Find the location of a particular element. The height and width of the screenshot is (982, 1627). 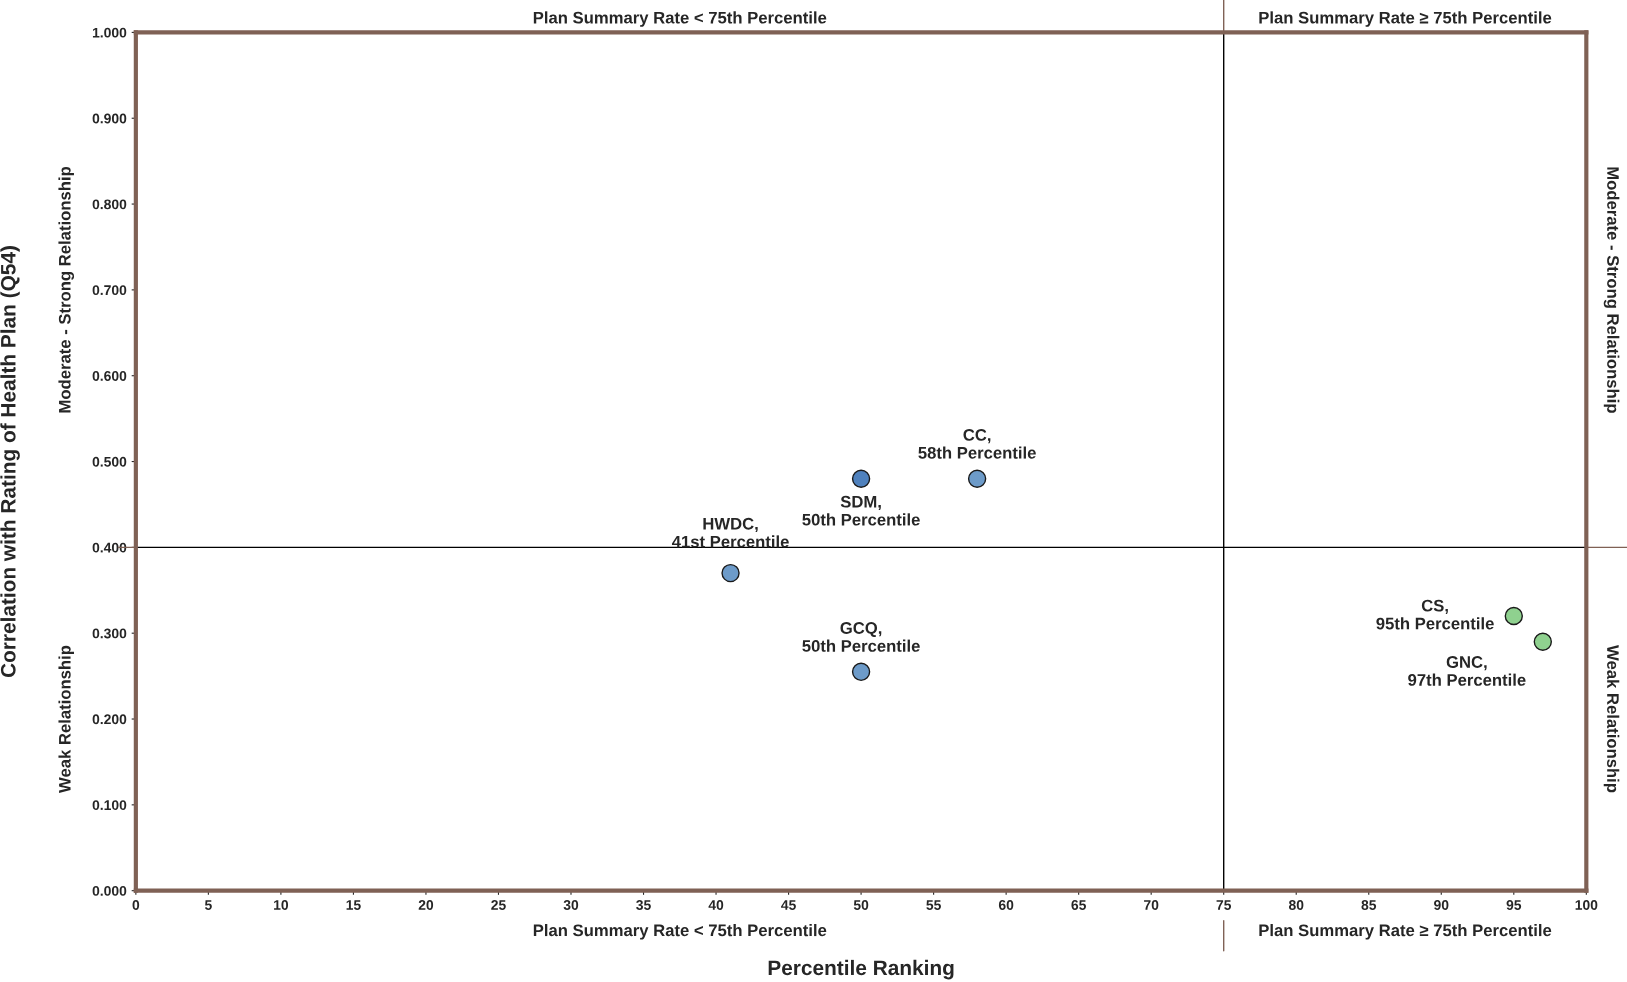

x-tick-label: 75 is located at coordinates (1224, 905).